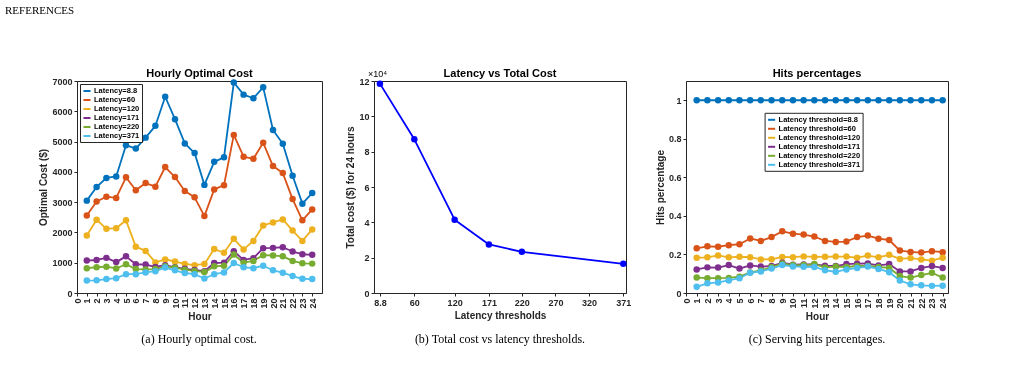 The image size is (1028, 371). I want to click on y-tick-label: 10, so click(364, 116).